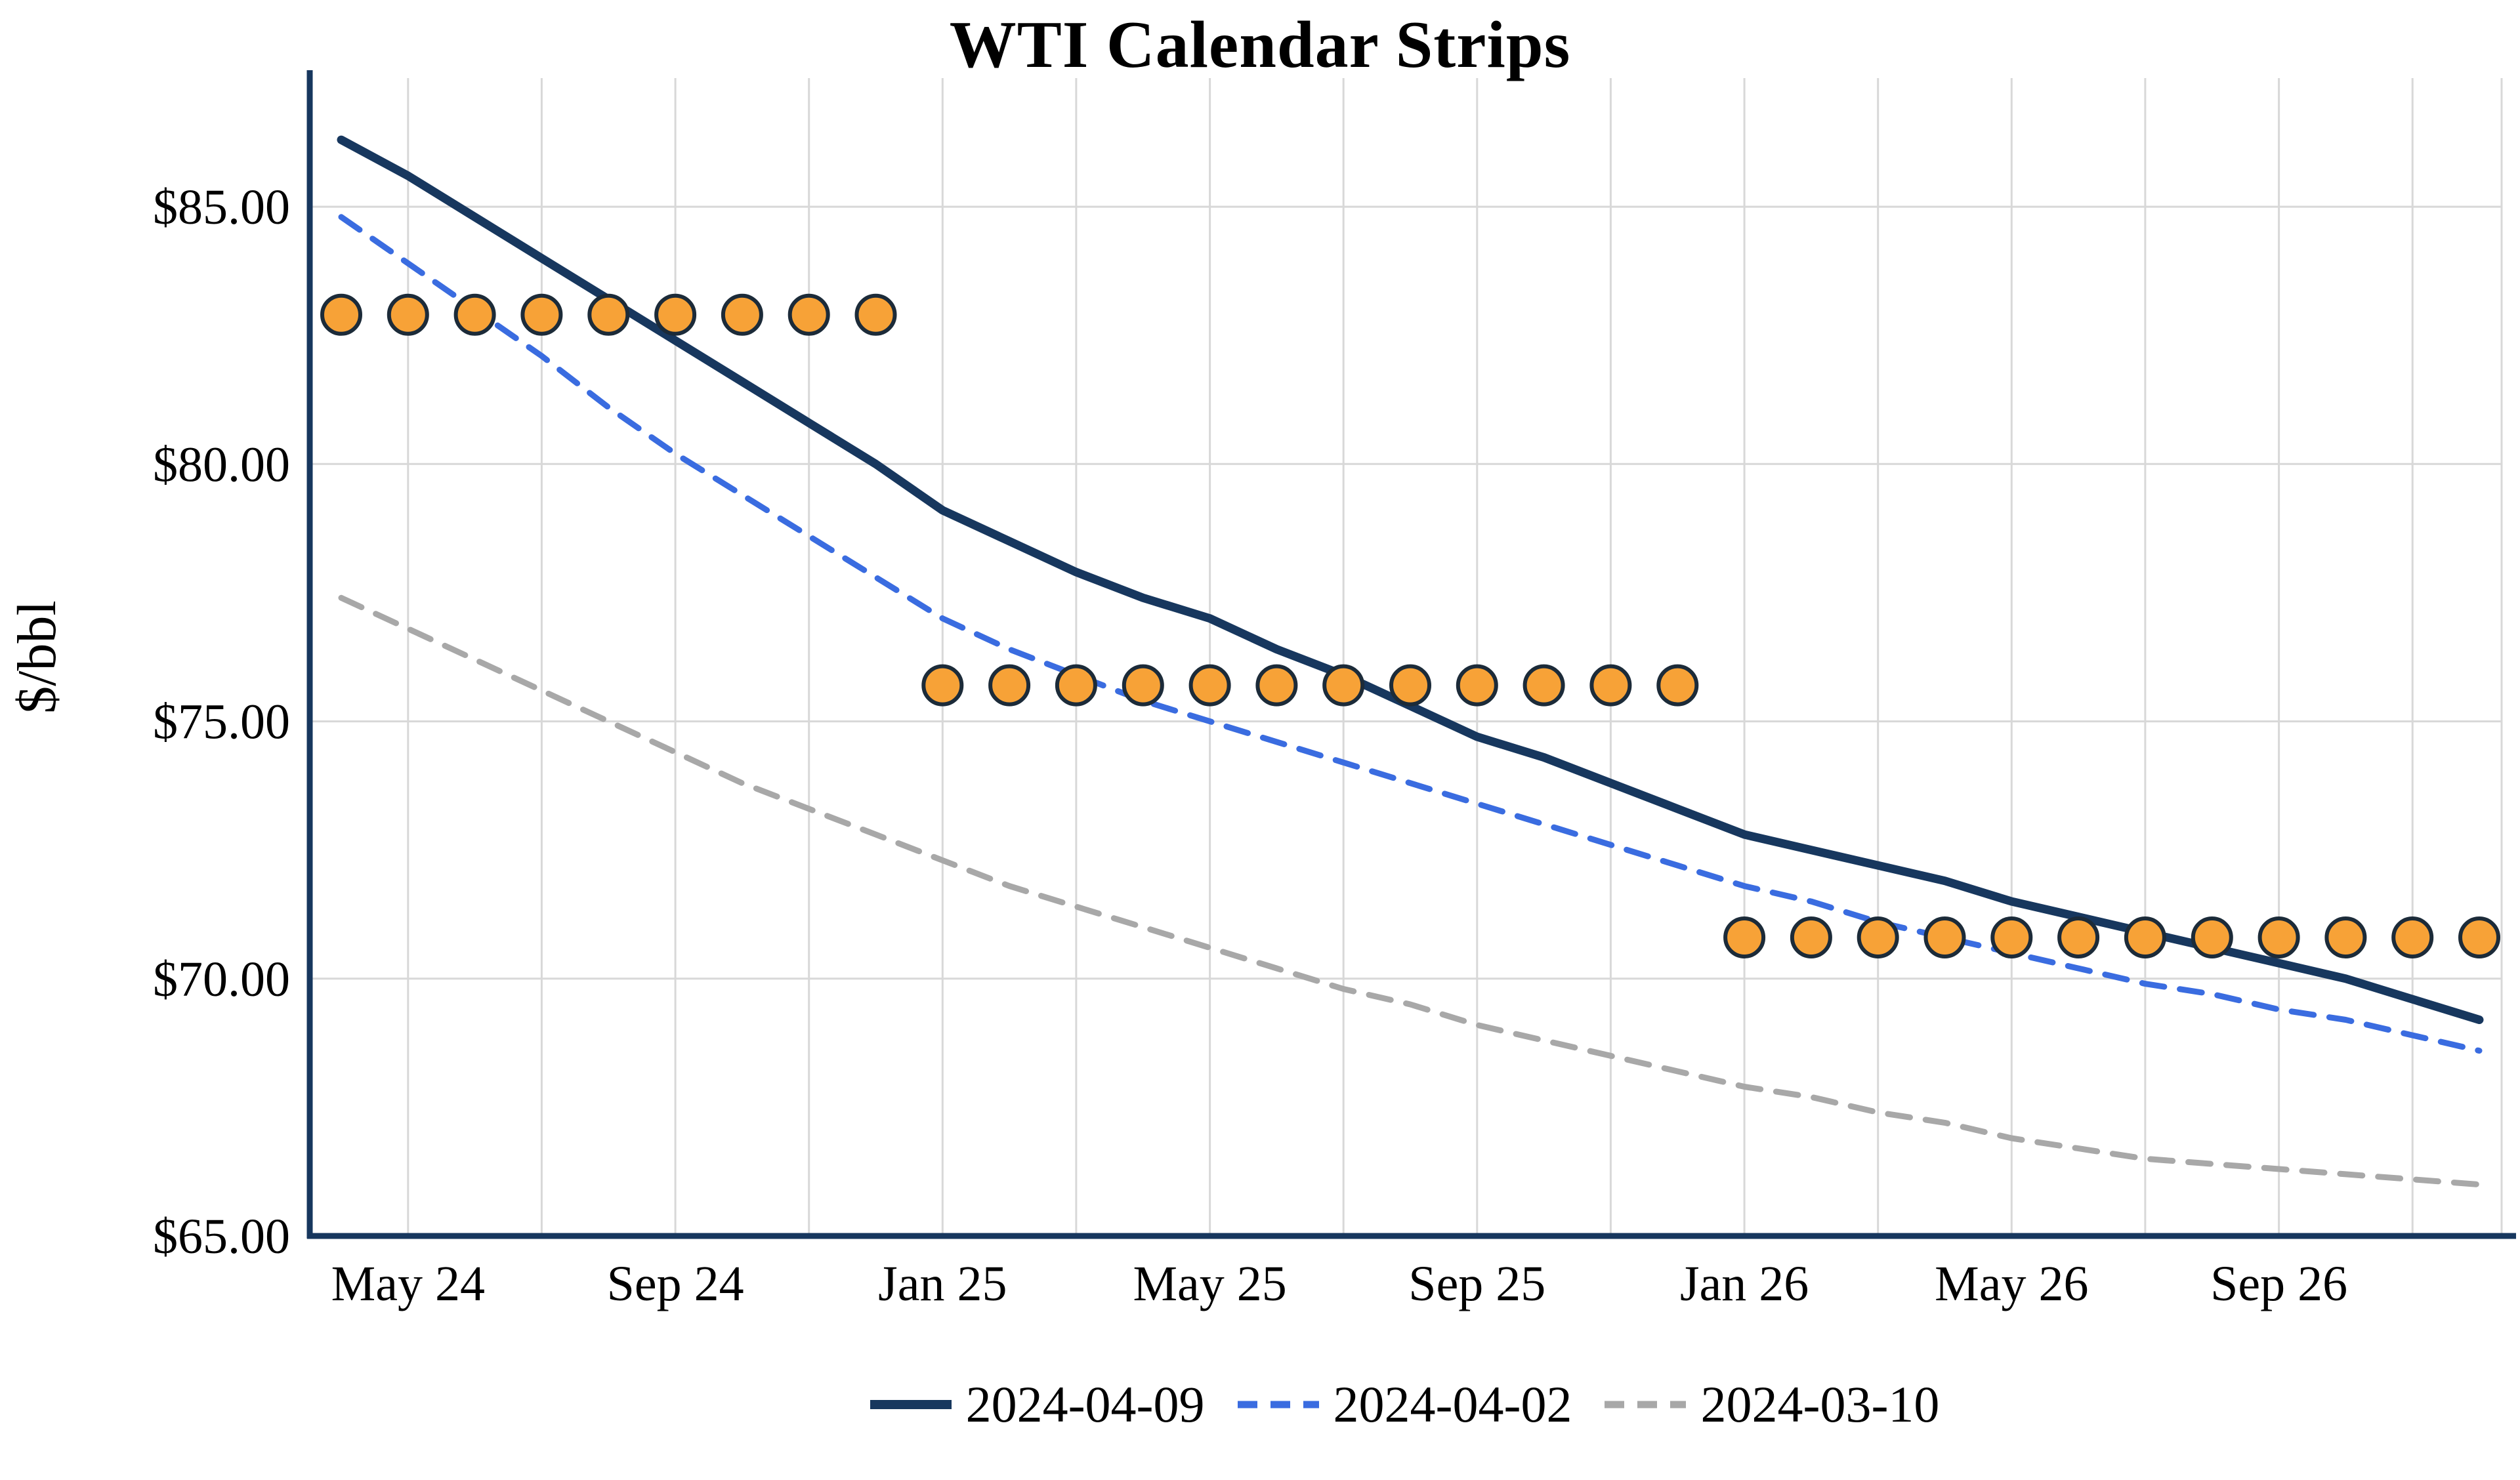 This screenshot has width=2520, height=1480. What do you see at coordinates (1476, 1283) in the screenshot?
I see `x-tick-label: Sep 25` at bounding box center [1476, 1283].